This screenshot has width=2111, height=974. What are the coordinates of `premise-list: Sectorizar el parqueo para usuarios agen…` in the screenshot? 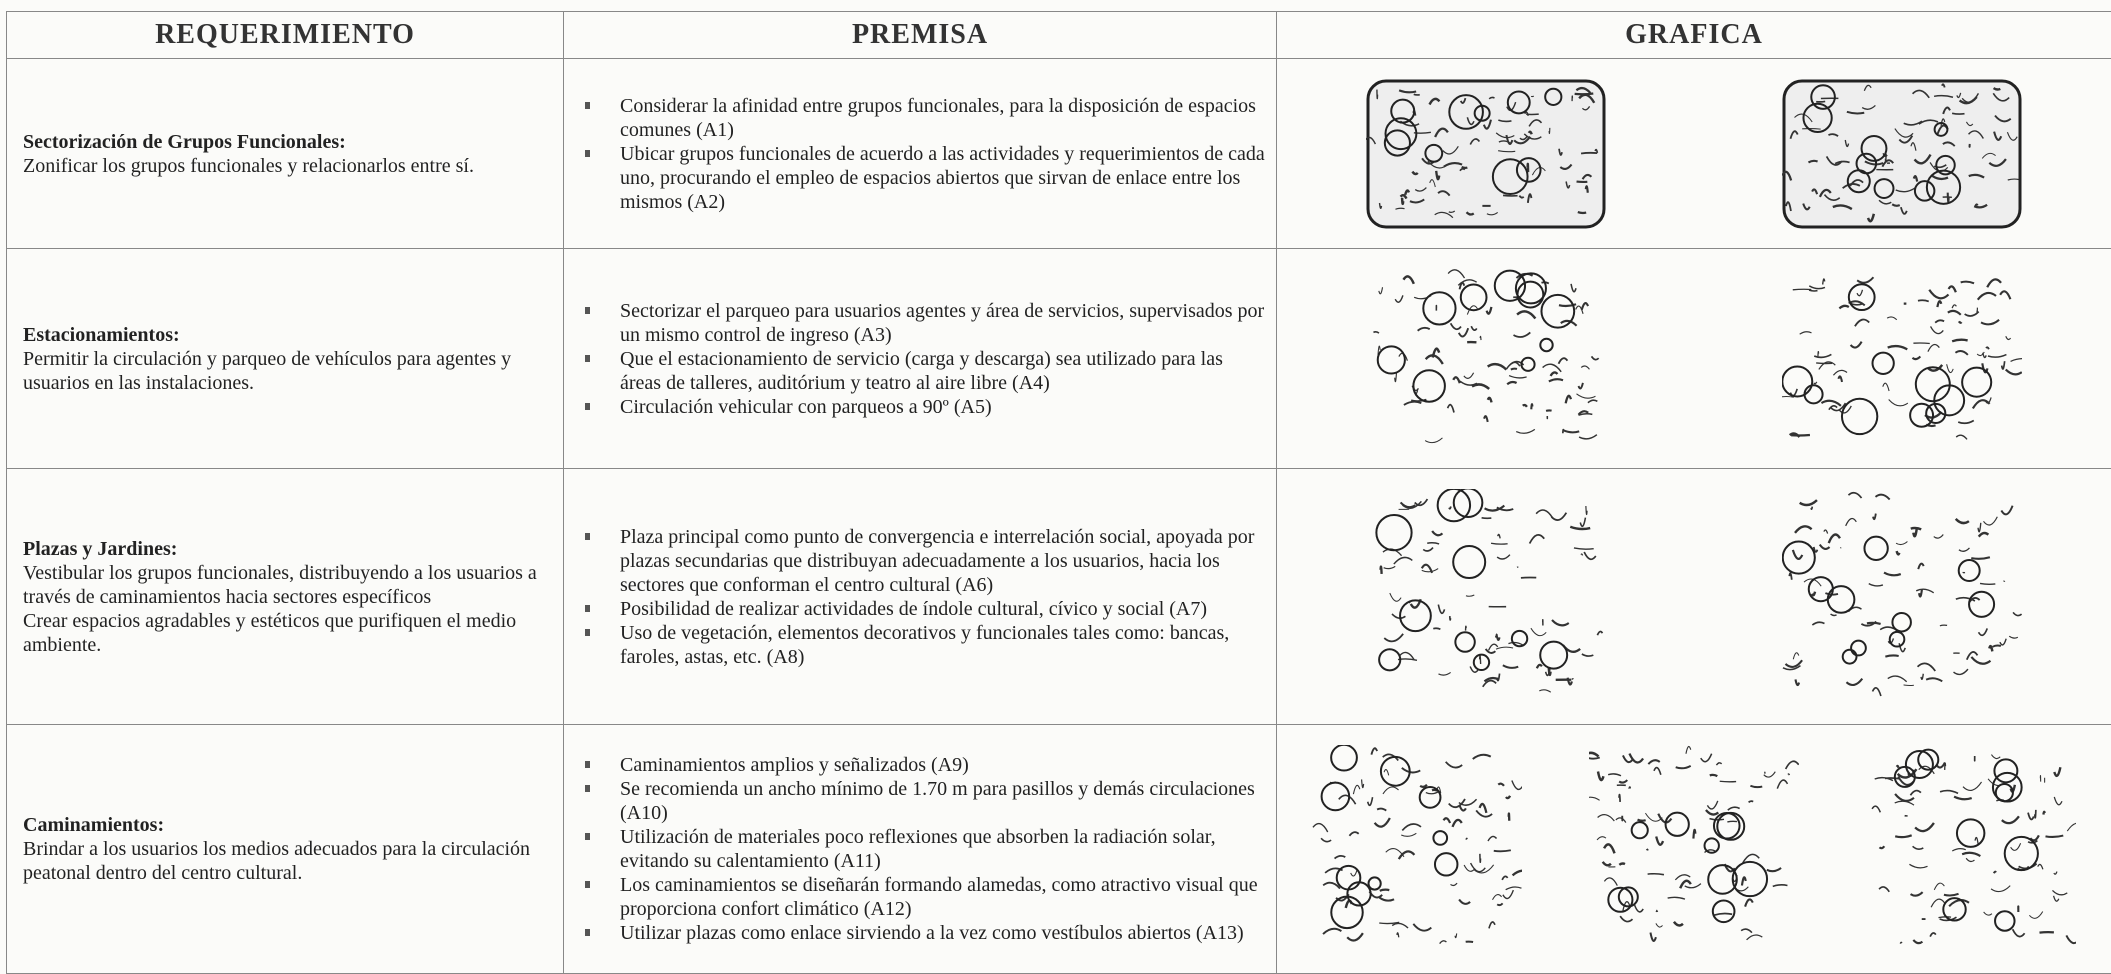 It's located at (925, 359).